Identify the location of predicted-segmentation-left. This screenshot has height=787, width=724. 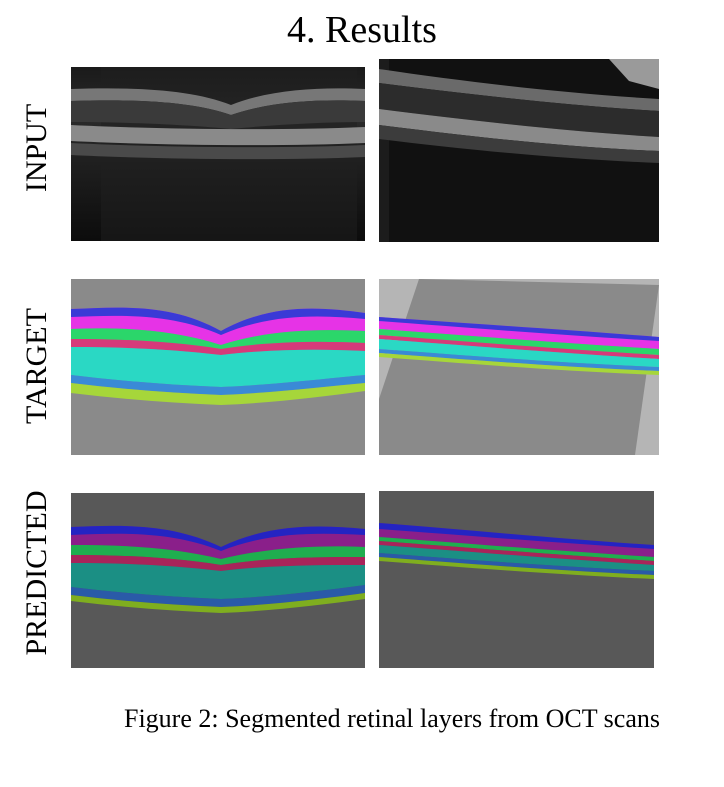
(218, 580).